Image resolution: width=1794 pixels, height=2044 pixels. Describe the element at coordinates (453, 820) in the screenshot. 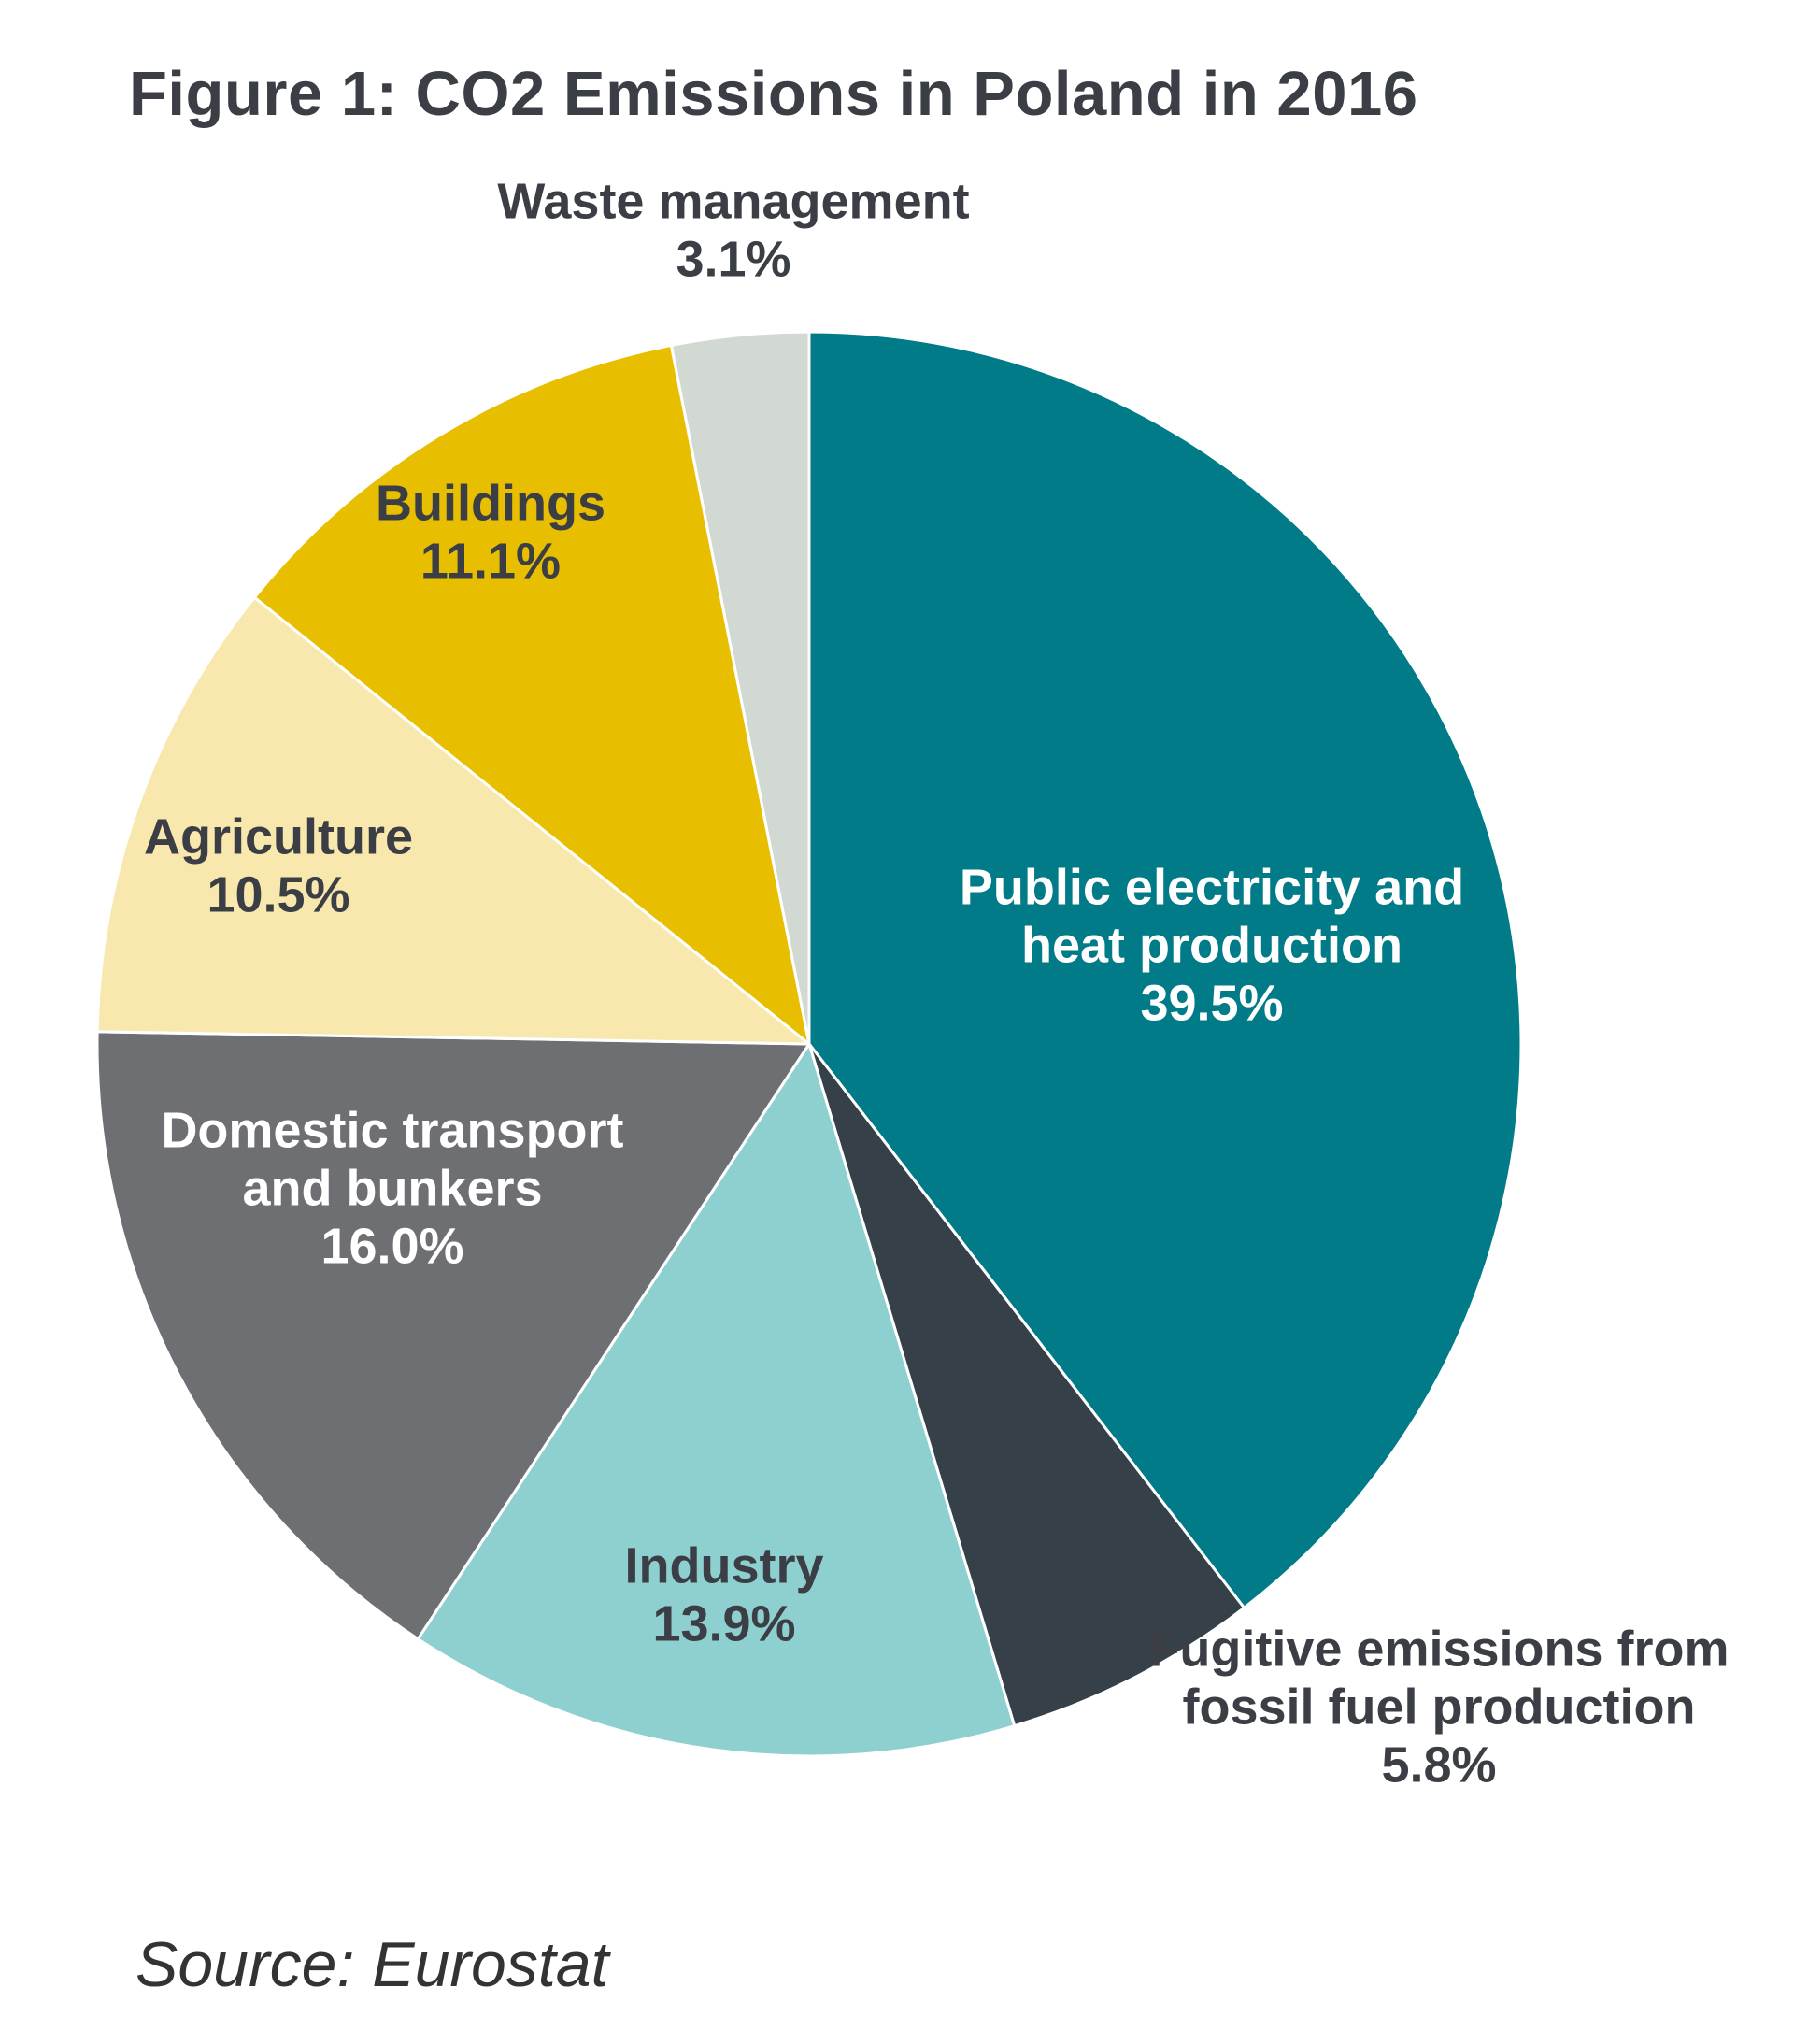

I see `pie-slice-agriculture` at that location.